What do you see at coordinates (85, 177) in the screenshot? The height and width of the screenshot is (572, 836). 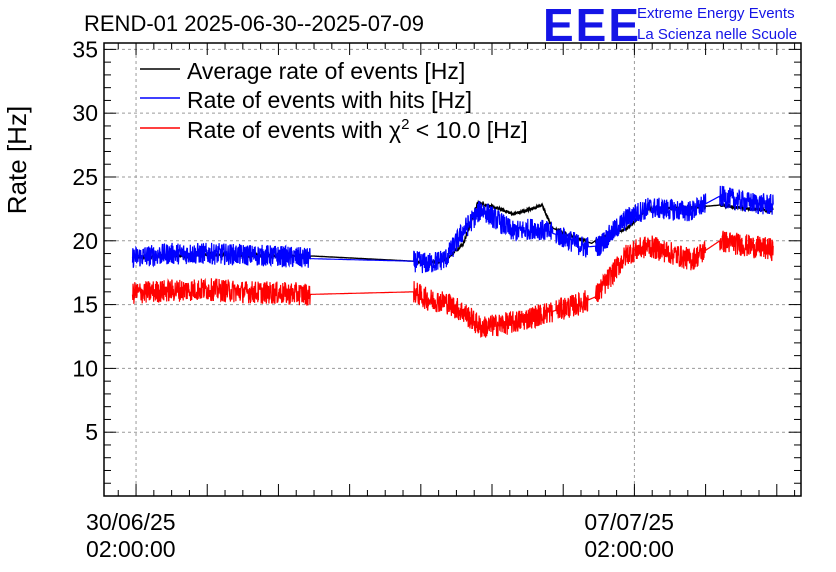 I see `y-tick-label-25: 25` at bounding box center [85, 177].